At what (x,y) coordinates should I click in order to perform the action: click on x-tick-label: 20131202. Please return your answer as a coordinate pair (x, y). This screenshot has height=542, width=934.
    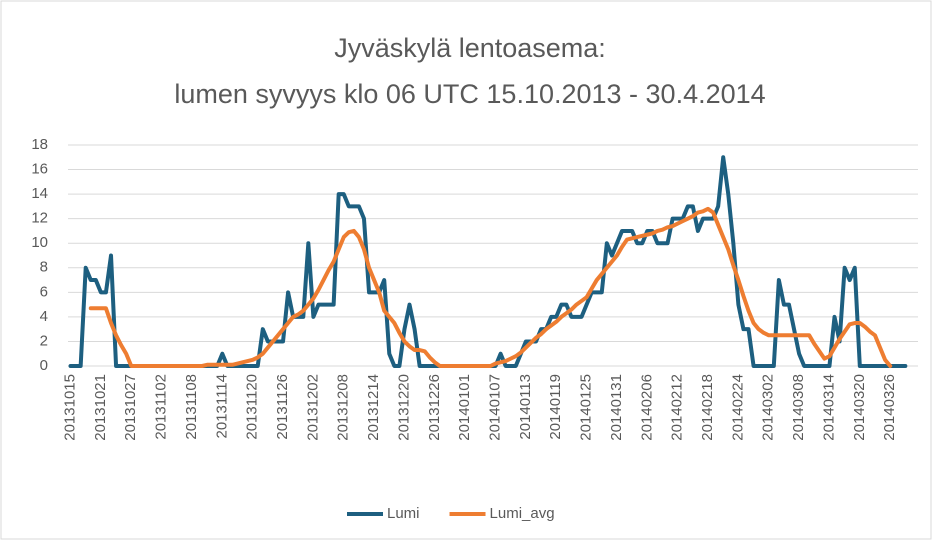
    Looking at the image, I should click on (312, 407).